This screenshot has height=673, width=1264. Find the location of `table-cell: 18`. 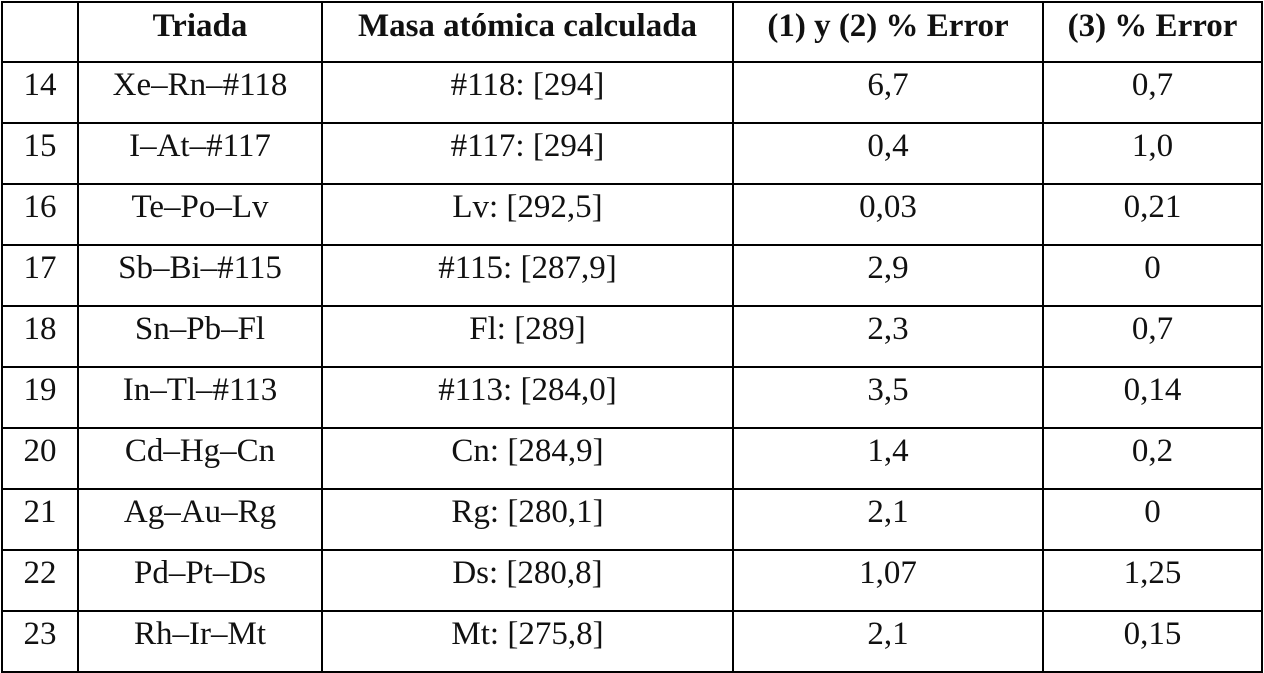

table-cell: 18 is located at coordinates (40, 336).